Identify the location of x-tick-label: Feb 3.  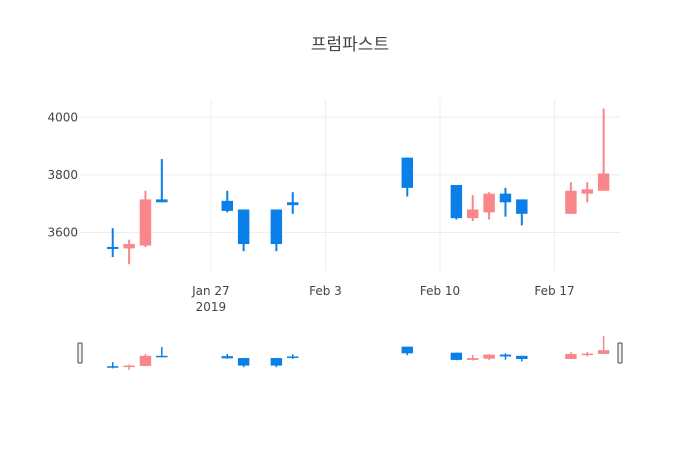
(325, 291).